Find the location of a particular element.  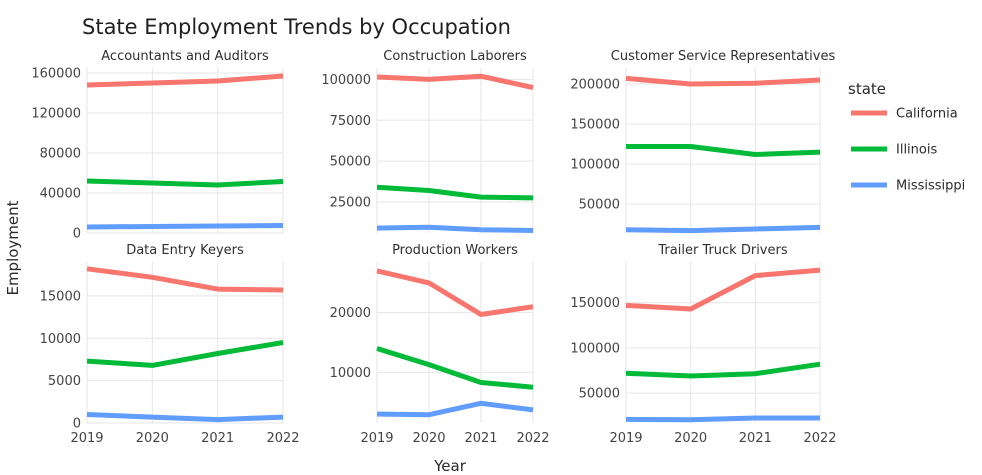

y-tick-label: 40000 is located at coordinates (60, 194).